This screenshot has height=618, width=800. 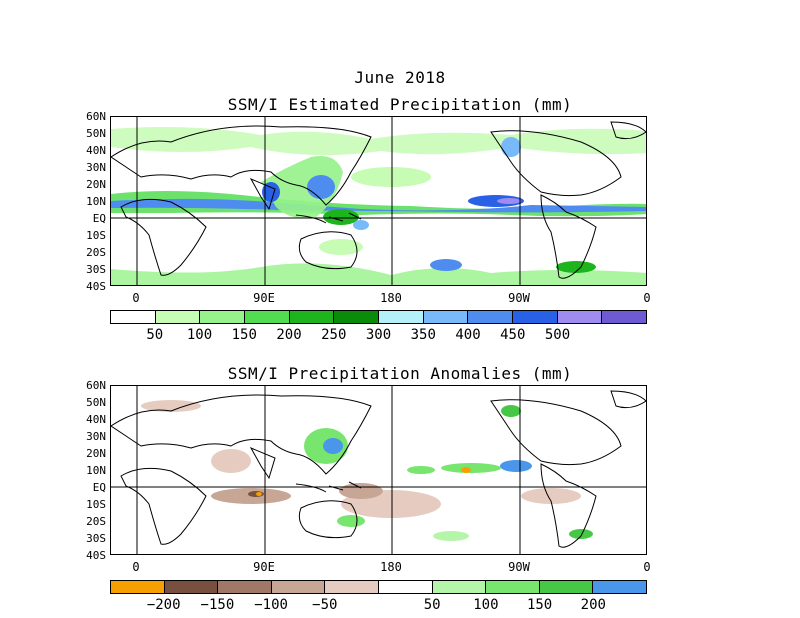 What do you see at coordinates (163, 605) in the screenshot?
I see `colorbar-label: −200` at bounding box center [163, 605].